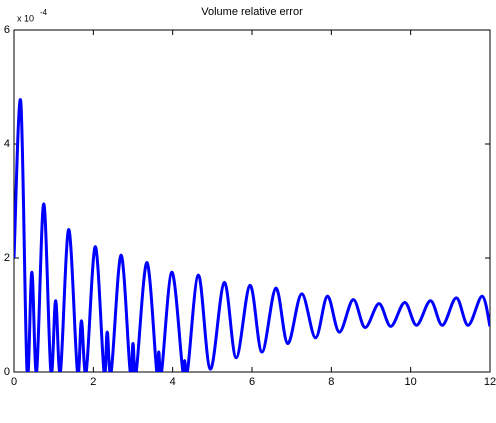  I want to click on x-tick-label: 4, so click(173, 382).